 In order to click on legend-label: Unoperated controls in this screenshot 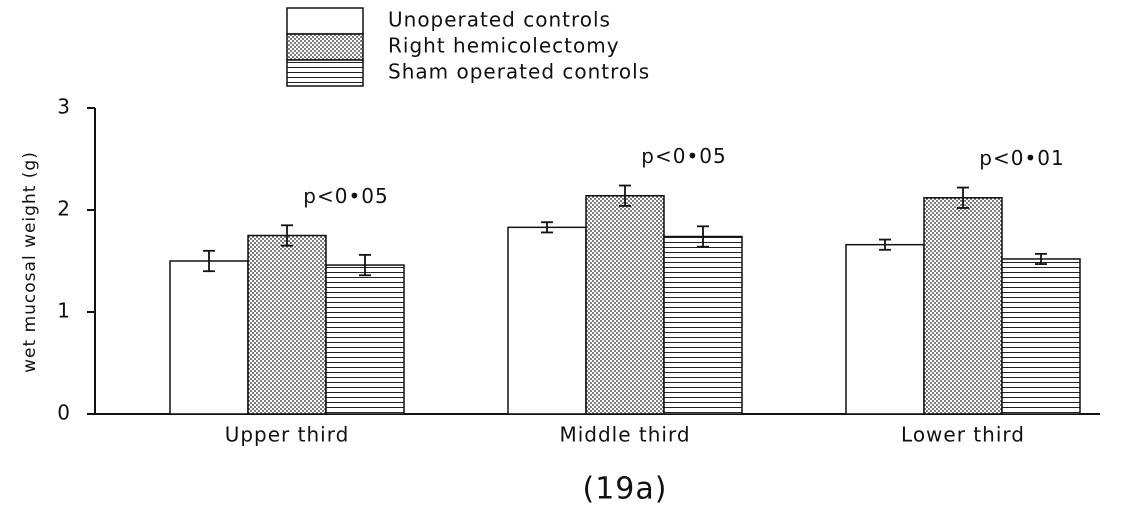, I will do `click(499, 20)`.